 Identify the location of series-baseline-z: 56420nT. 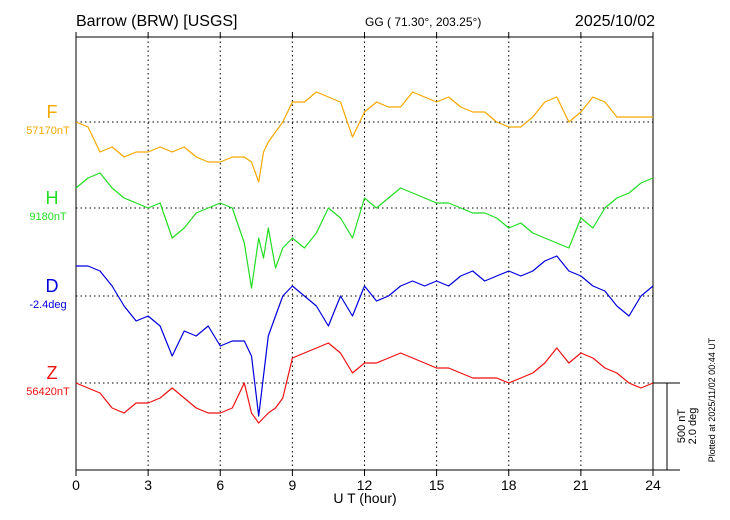
(48, 392).